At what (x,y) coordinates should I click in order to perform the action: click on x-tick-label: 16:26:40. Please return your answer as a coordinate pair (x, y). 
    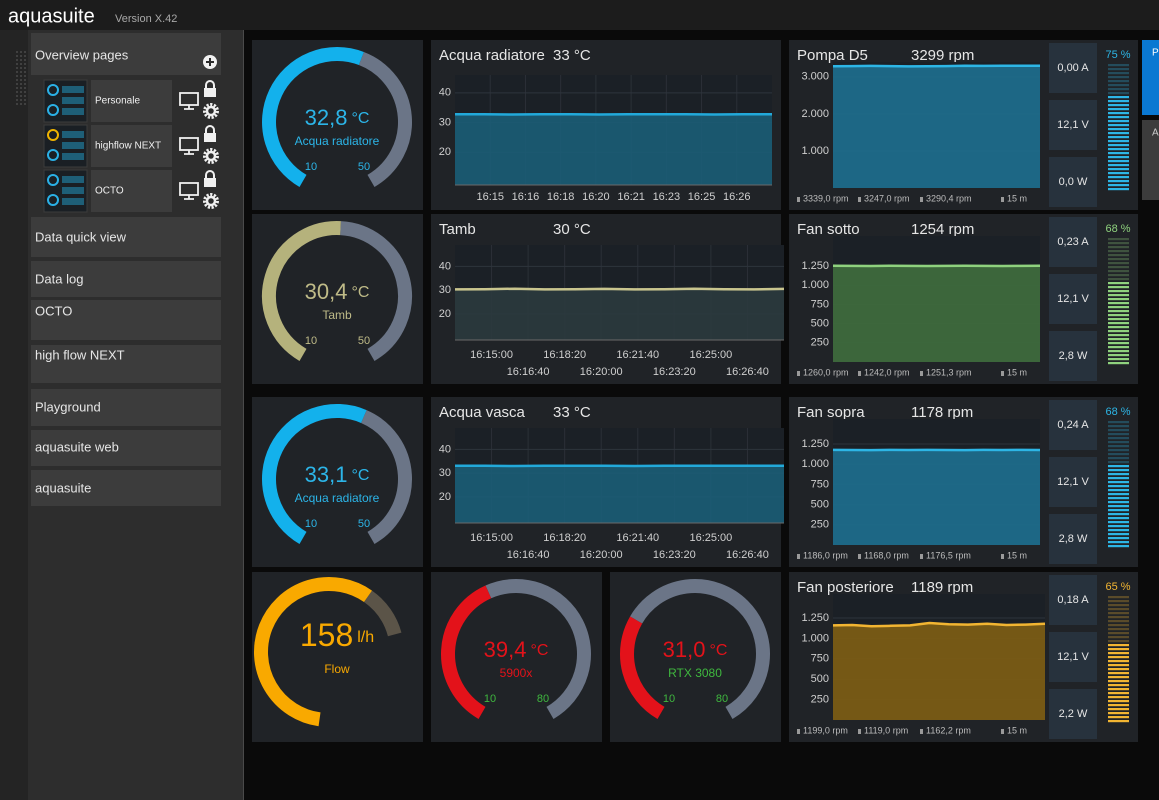
    Looking at the image, I should click on (747, 555).